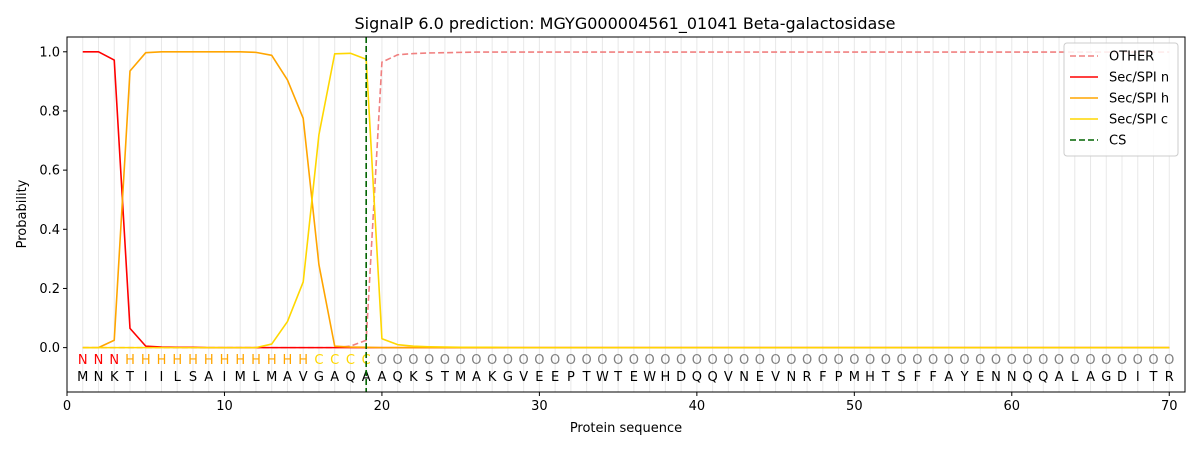  What do you see at coordinates (626, 428) in the screenshot?
I see `x-axis-label: Protein sequence` at bounding box center [626, 428].